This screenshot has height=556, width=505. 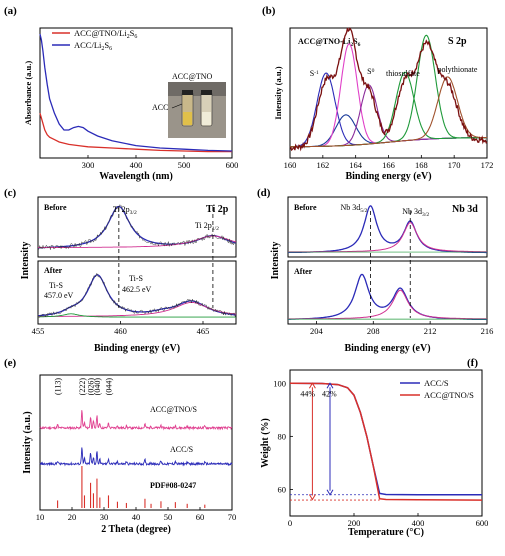 I want to click on panel-e-series-acc-tno-s, so click(x=136, y=420).